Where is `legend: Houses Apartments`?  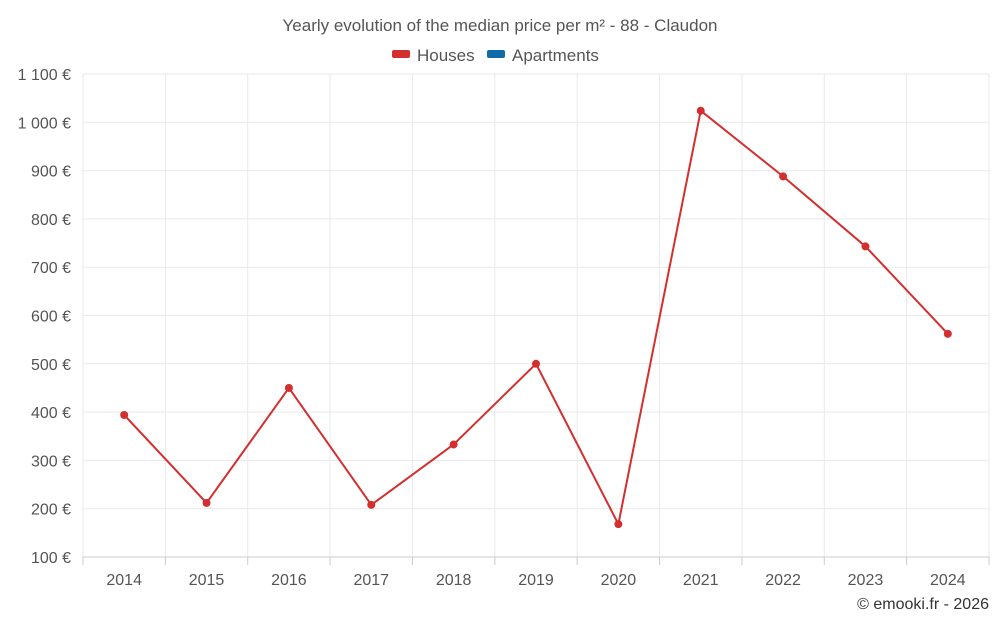
legend: Houses Apartments is located at coordinates (495, 55).